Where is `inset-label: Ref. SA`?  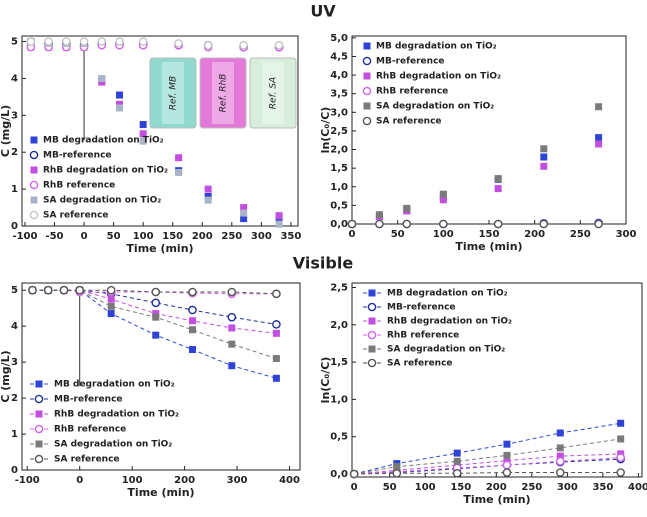
inset-label: Ref. SA is located at coordinates (274, 93).